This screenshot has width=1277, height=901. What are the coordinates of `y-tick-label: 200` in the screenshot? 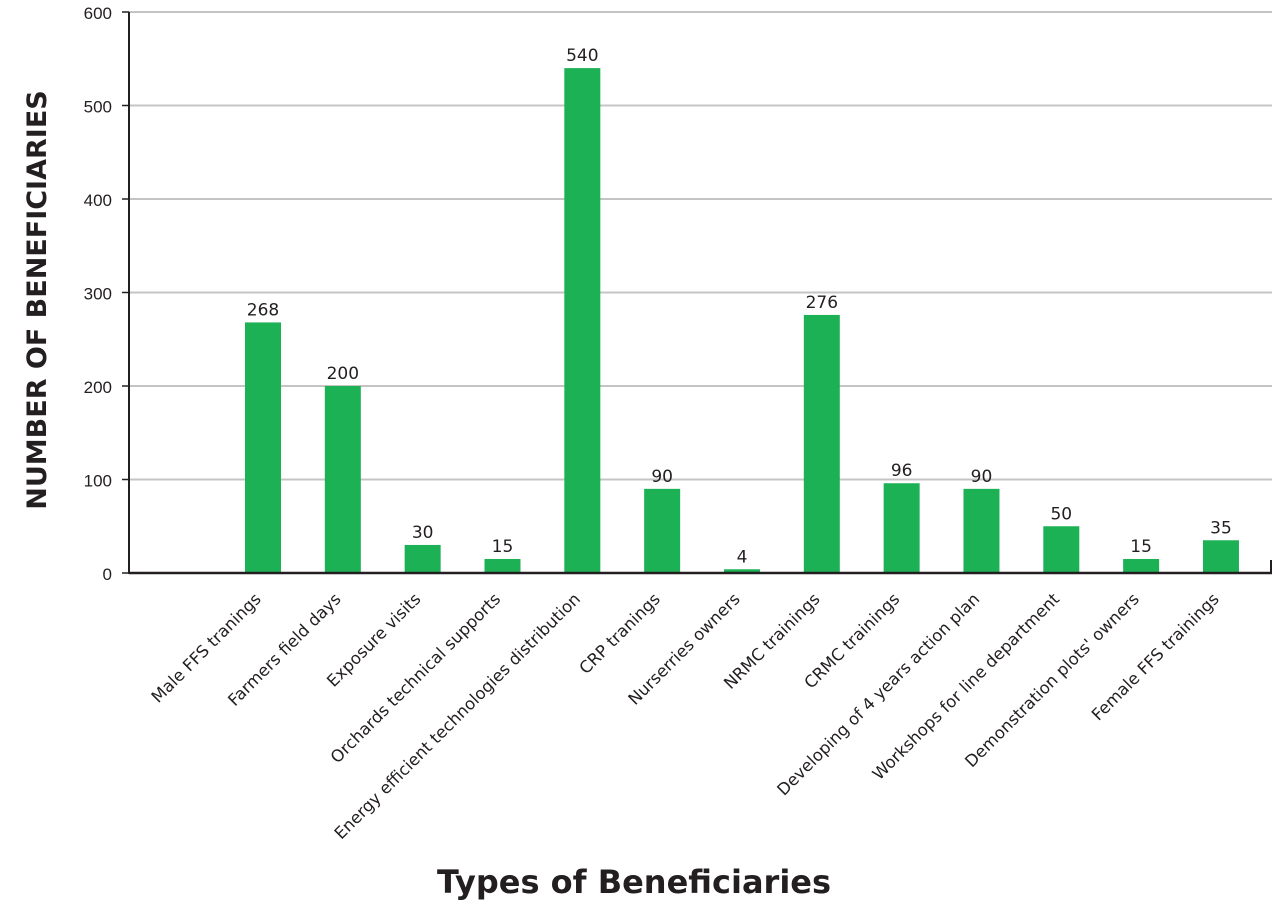 It's located at (98, 387).